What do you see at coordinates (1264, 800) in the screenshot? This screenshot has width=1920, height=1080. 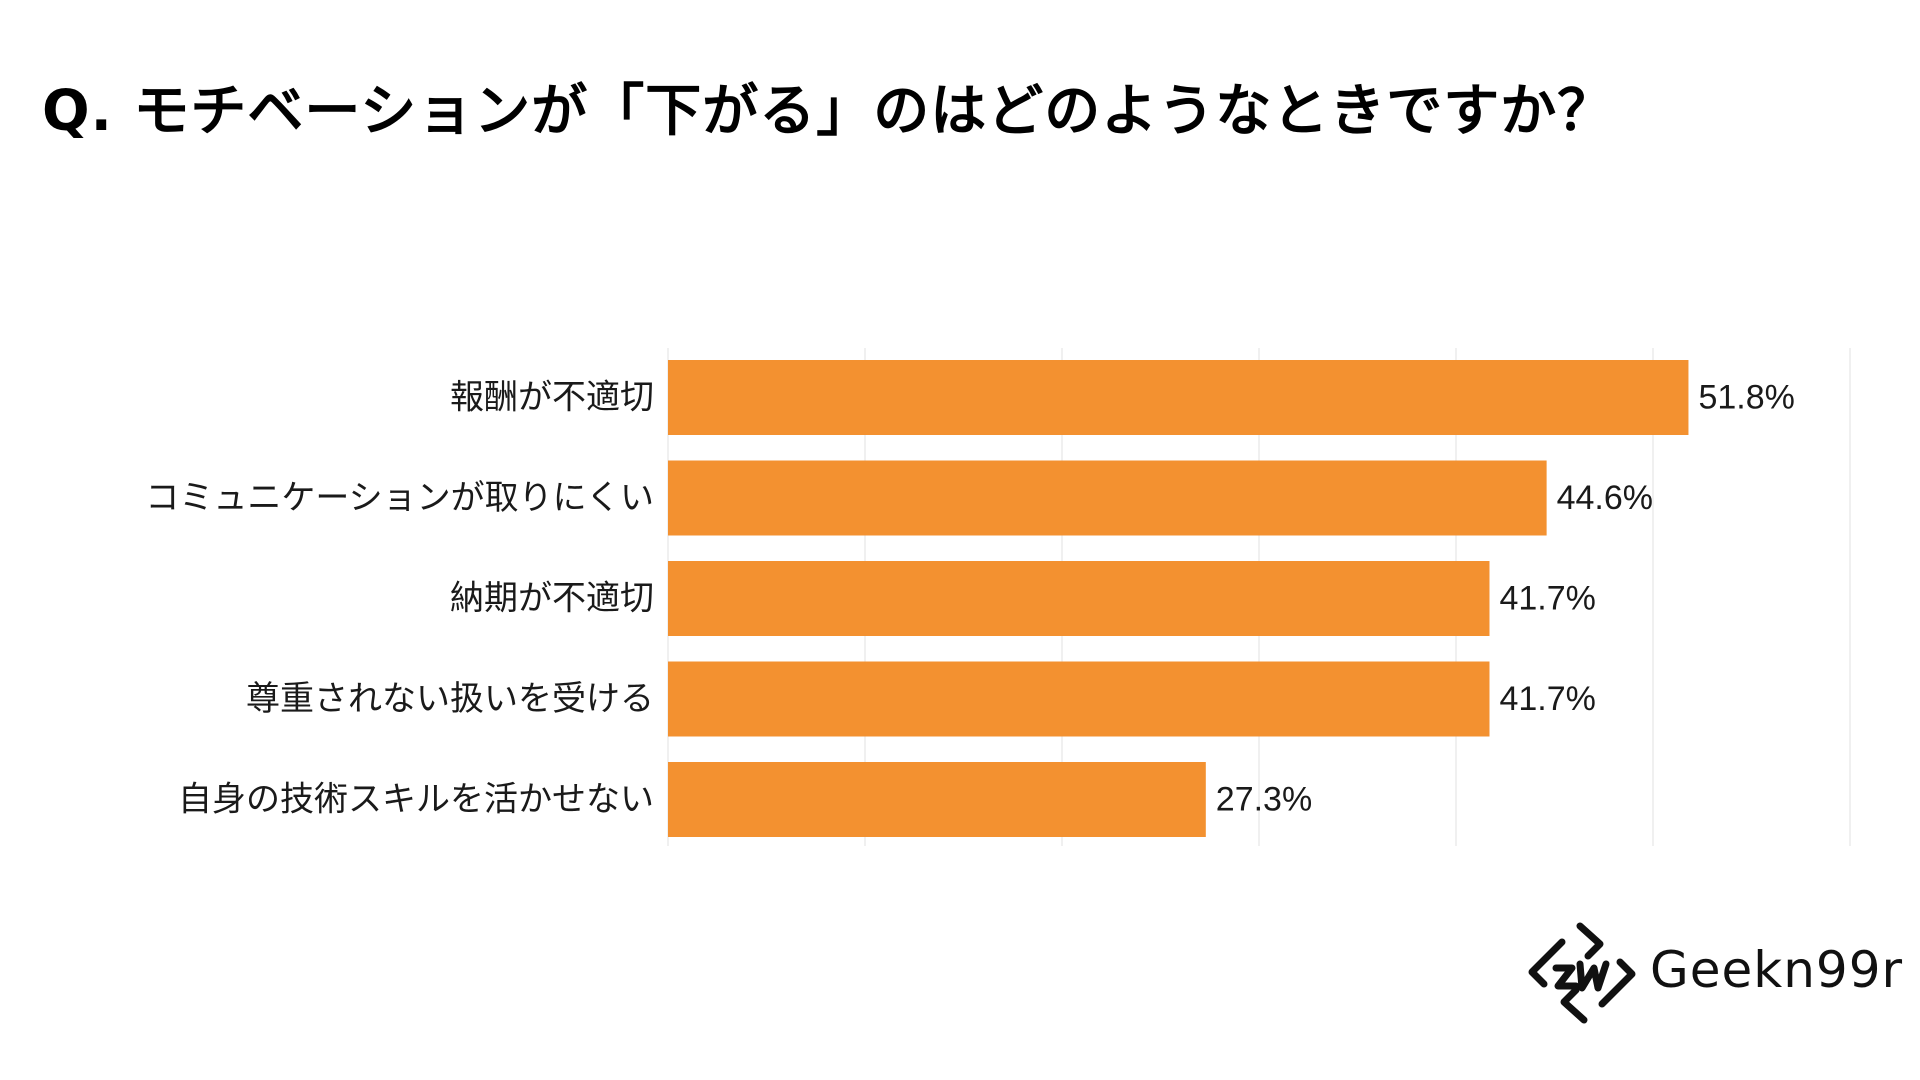 I see `value-label: 27.3%` at bounding box center [1264, 800].